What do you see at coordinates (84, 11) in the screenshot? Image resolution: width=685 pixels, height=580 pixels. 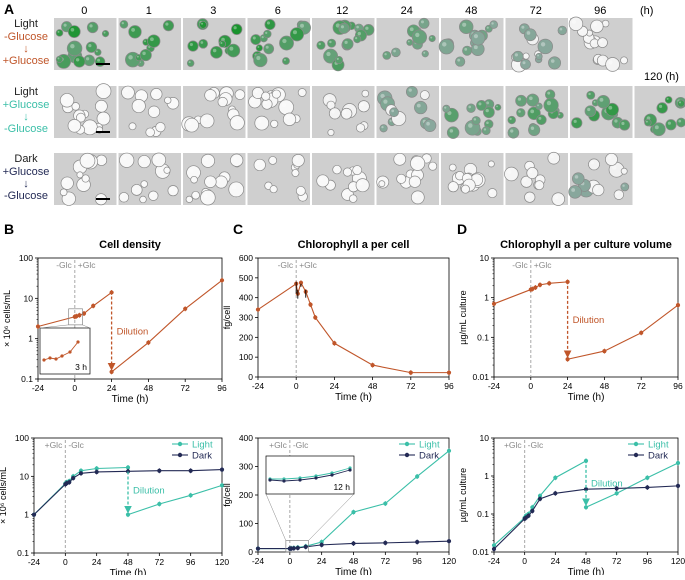 I see `time-label: 0` at bounding box center [84, 11].